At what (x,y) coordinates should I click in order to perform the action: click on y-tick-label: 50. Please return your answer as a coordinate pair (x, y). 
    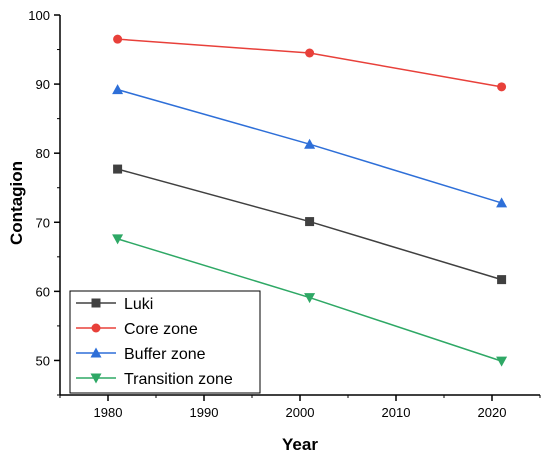
    Looking at the image, I should click on (43, 360).